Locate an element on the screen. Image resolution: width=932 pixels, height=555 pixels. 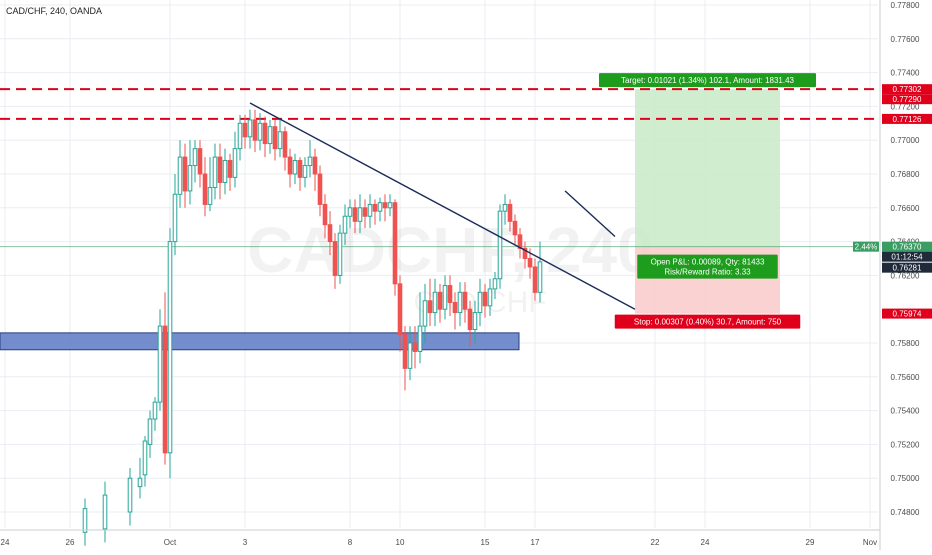
pct-tag-text: 2.44% is located at coordinates (866, 247).